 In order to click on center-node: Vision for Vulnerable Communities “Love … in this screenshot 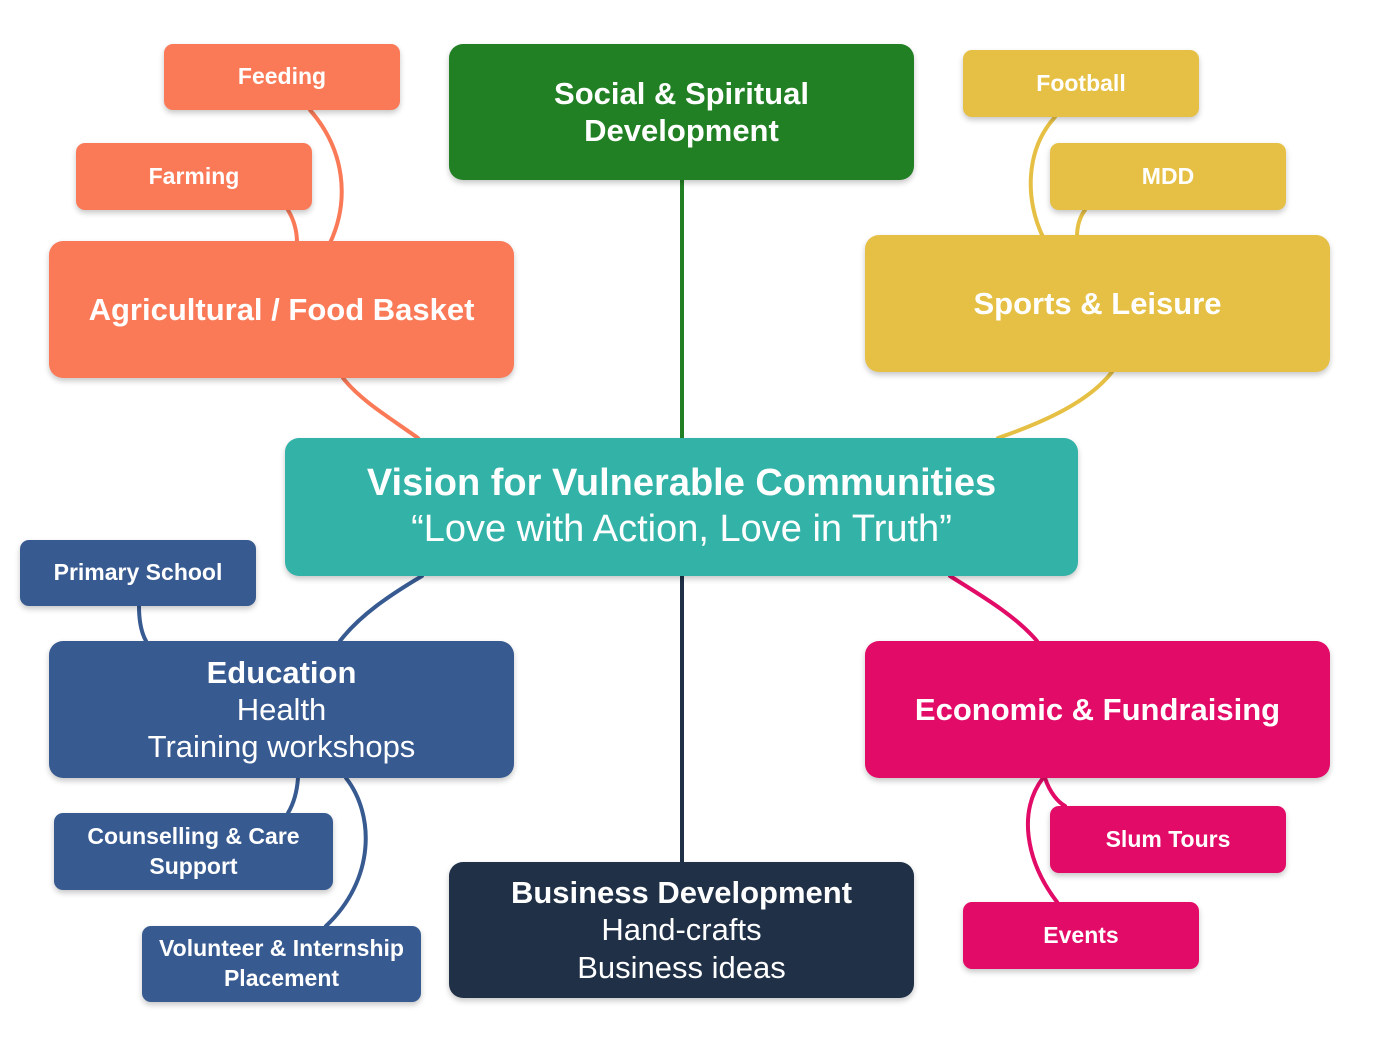, I will do `click(681, 507)`.